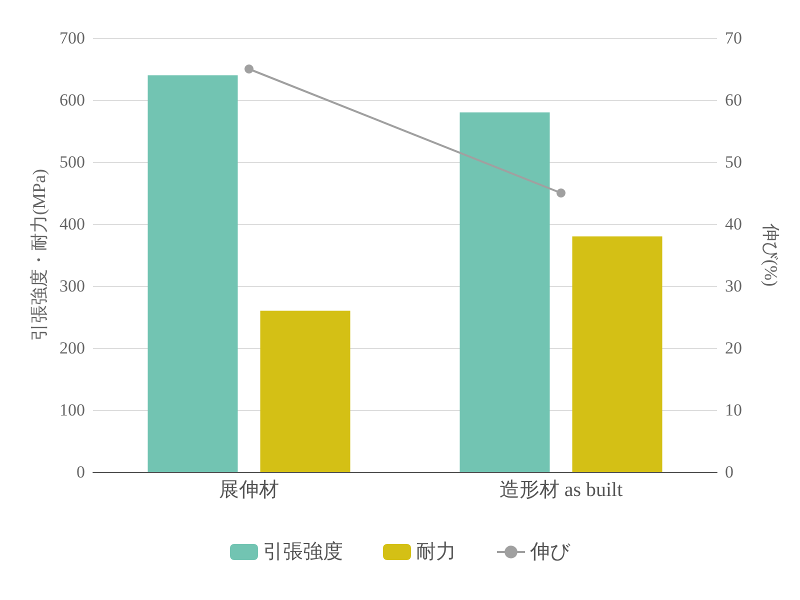  I want to click on y2-tick-label: 40, so click(733, 224).